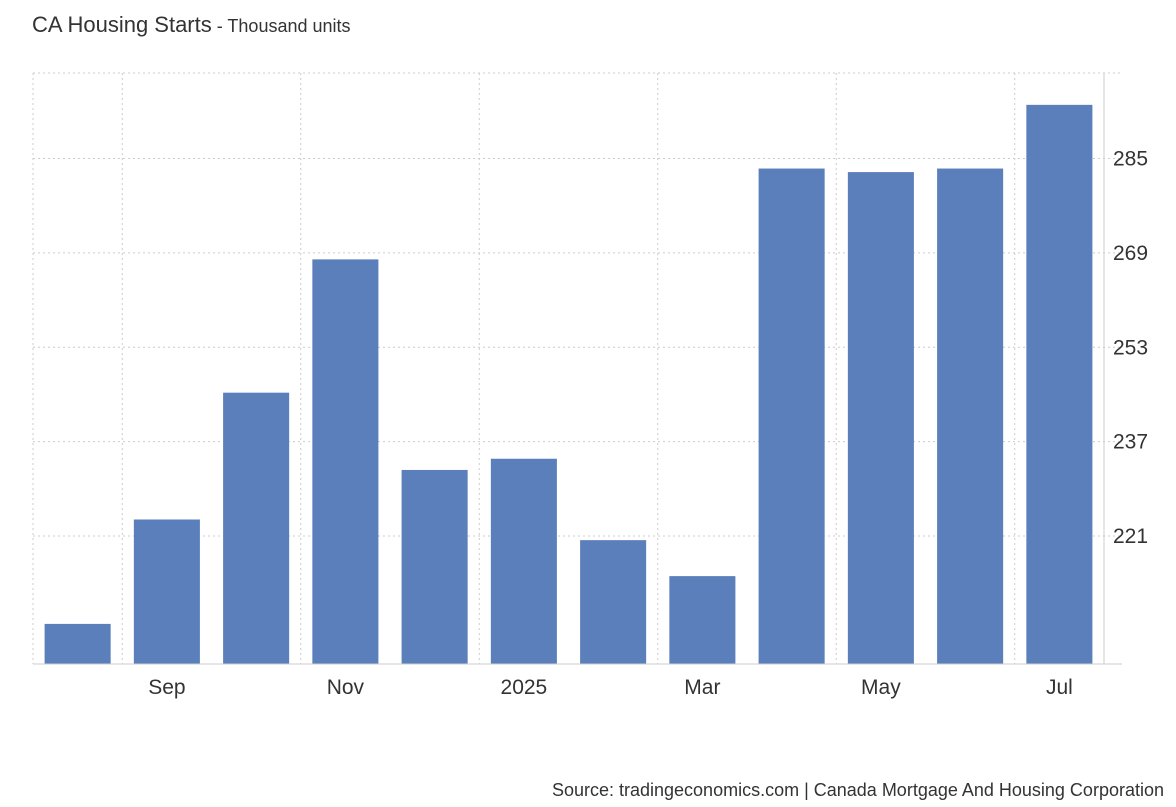 Image resolution: width=1176 pixels, height=807 pixels. I want to click on chart-title-row: CA Housing Starts - Thousand units, so click(191, 25).